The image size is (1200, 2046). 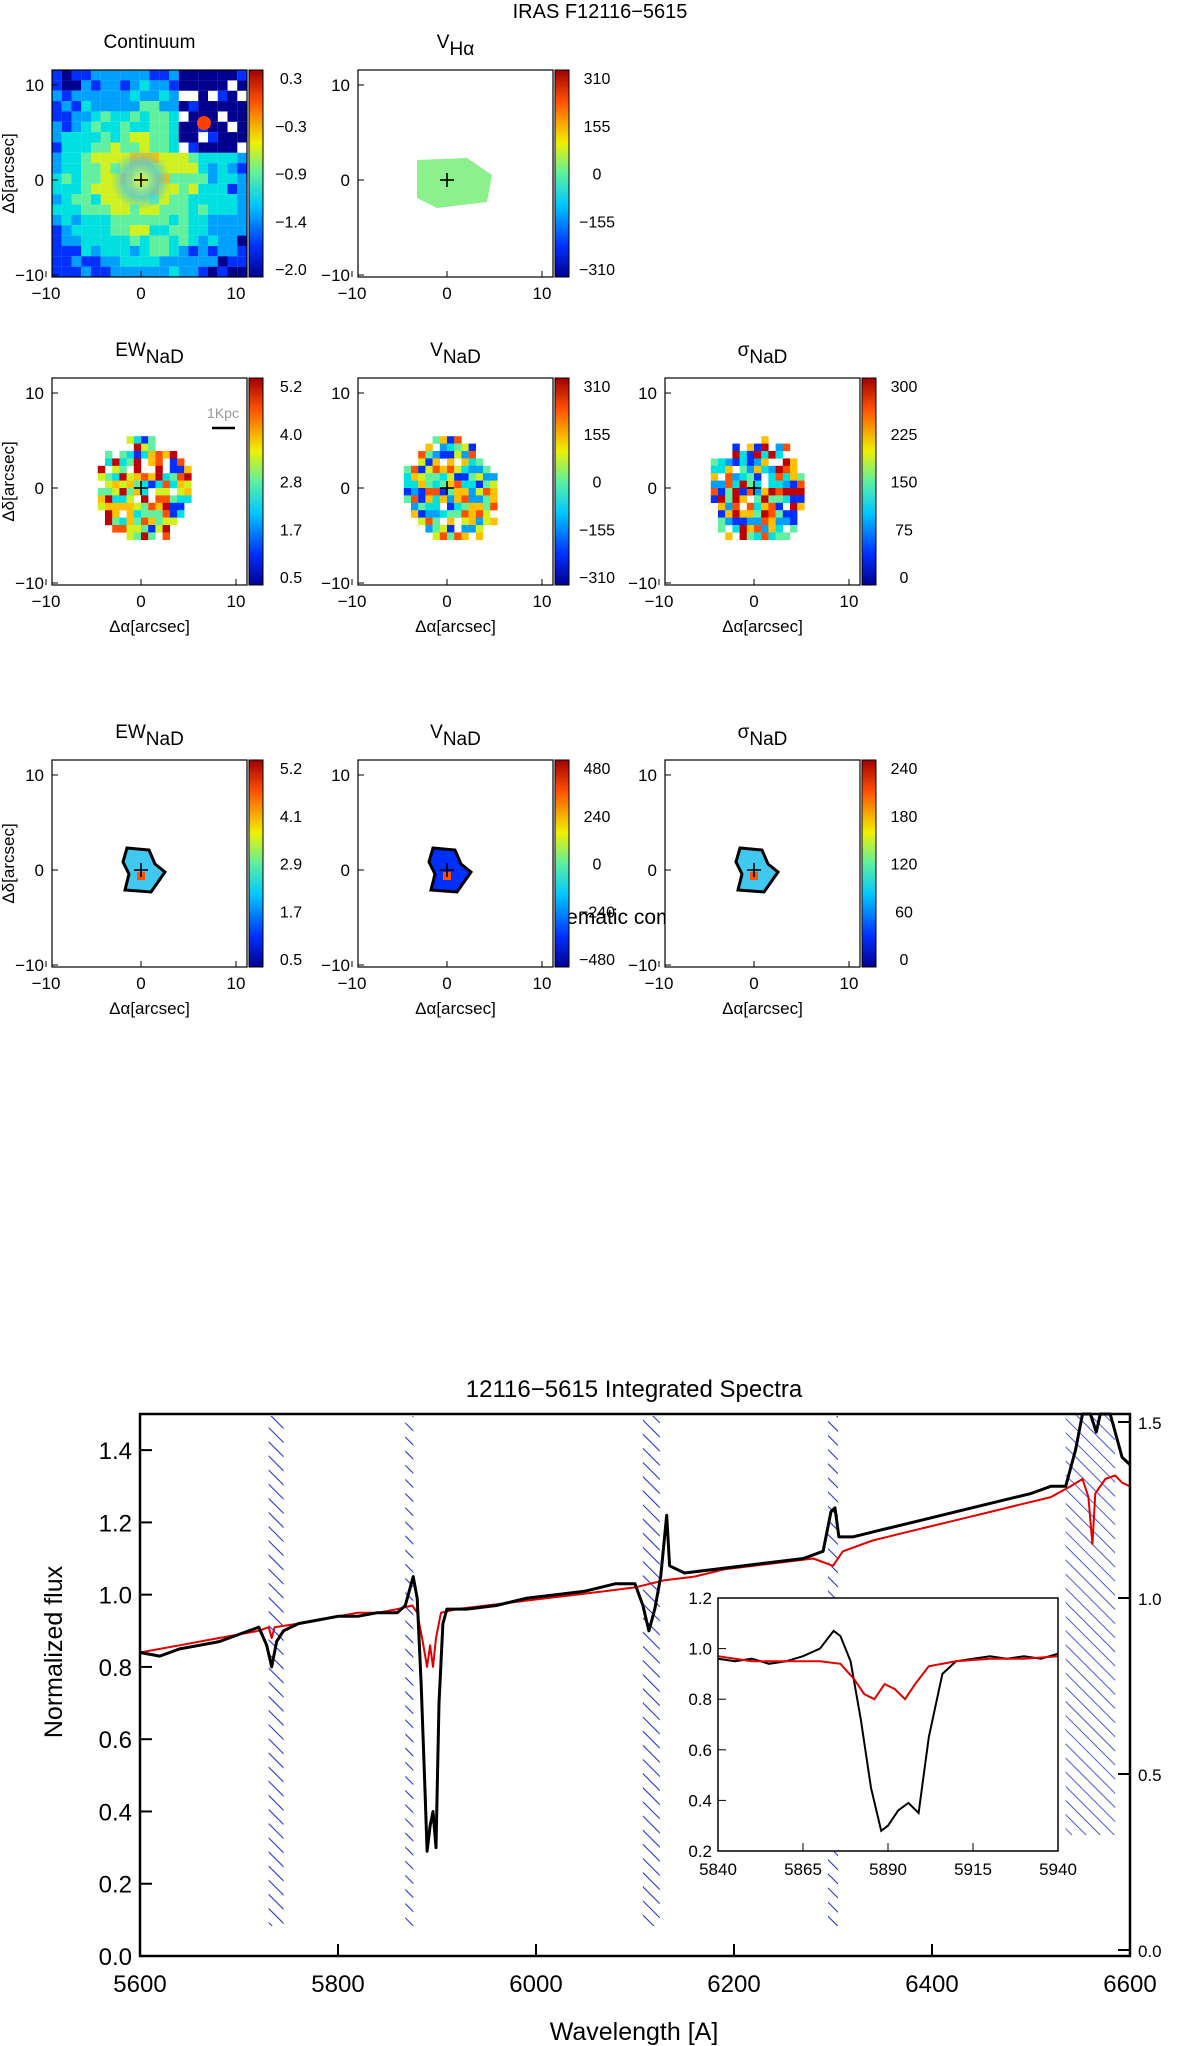 I want to click on map-title-sub: NaD, so click(x=768, y=739).